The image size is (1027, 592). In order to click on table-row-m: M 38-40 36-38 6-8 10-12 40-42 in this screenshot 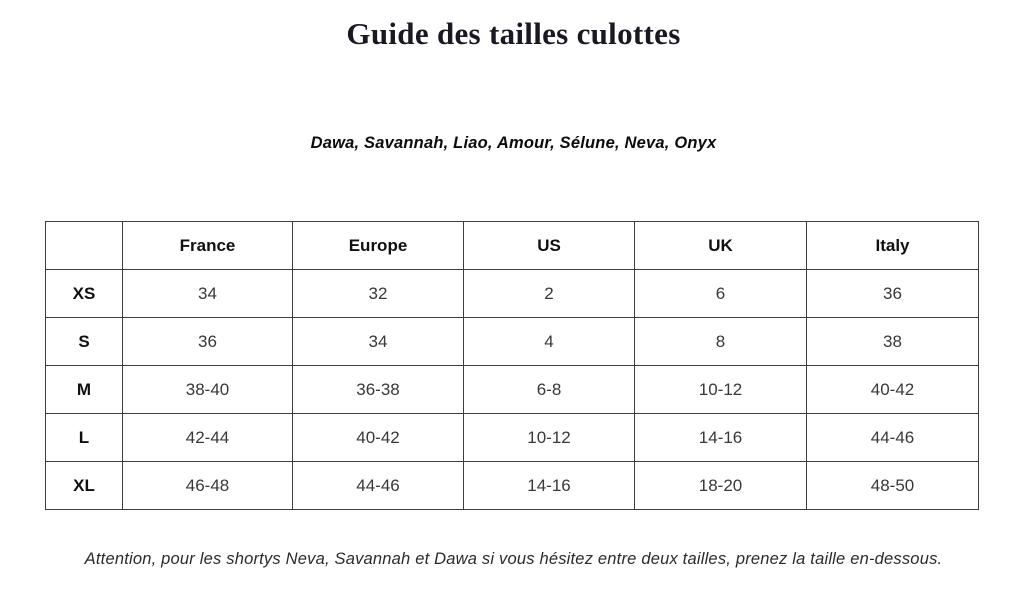, I will do `click(512, 389)`.